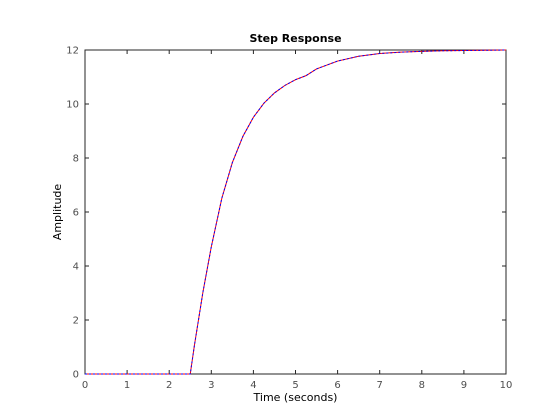 The image size is (560, 420). What do you see at coordinates (127, 385) in the screenshot?
I see `x-tick-label: 1` at bounding box center [127, 385].